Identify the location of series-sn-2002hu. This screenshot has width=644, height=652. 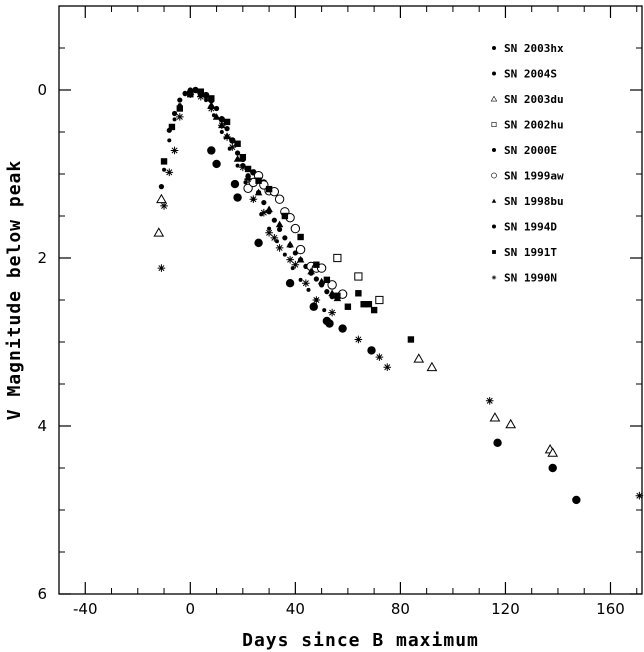
(358, 279).